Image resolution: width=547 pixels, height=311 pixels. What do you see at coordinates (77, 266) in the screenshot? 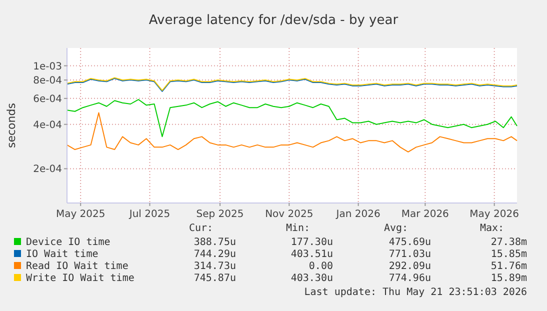
I see `legend-label: Read IO Wait time` at bounding box center [77, 266].